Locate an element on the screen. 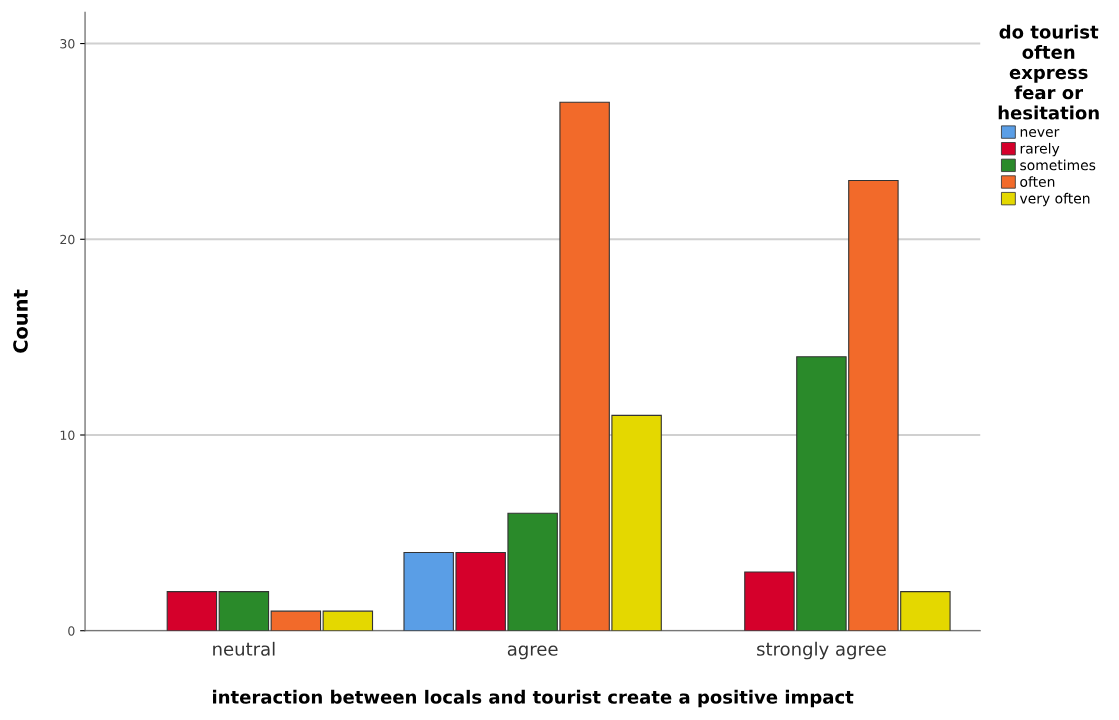 This screenshot has width=1119, height=720. legend-label: sometimes is located at coordinates (1058, 165).